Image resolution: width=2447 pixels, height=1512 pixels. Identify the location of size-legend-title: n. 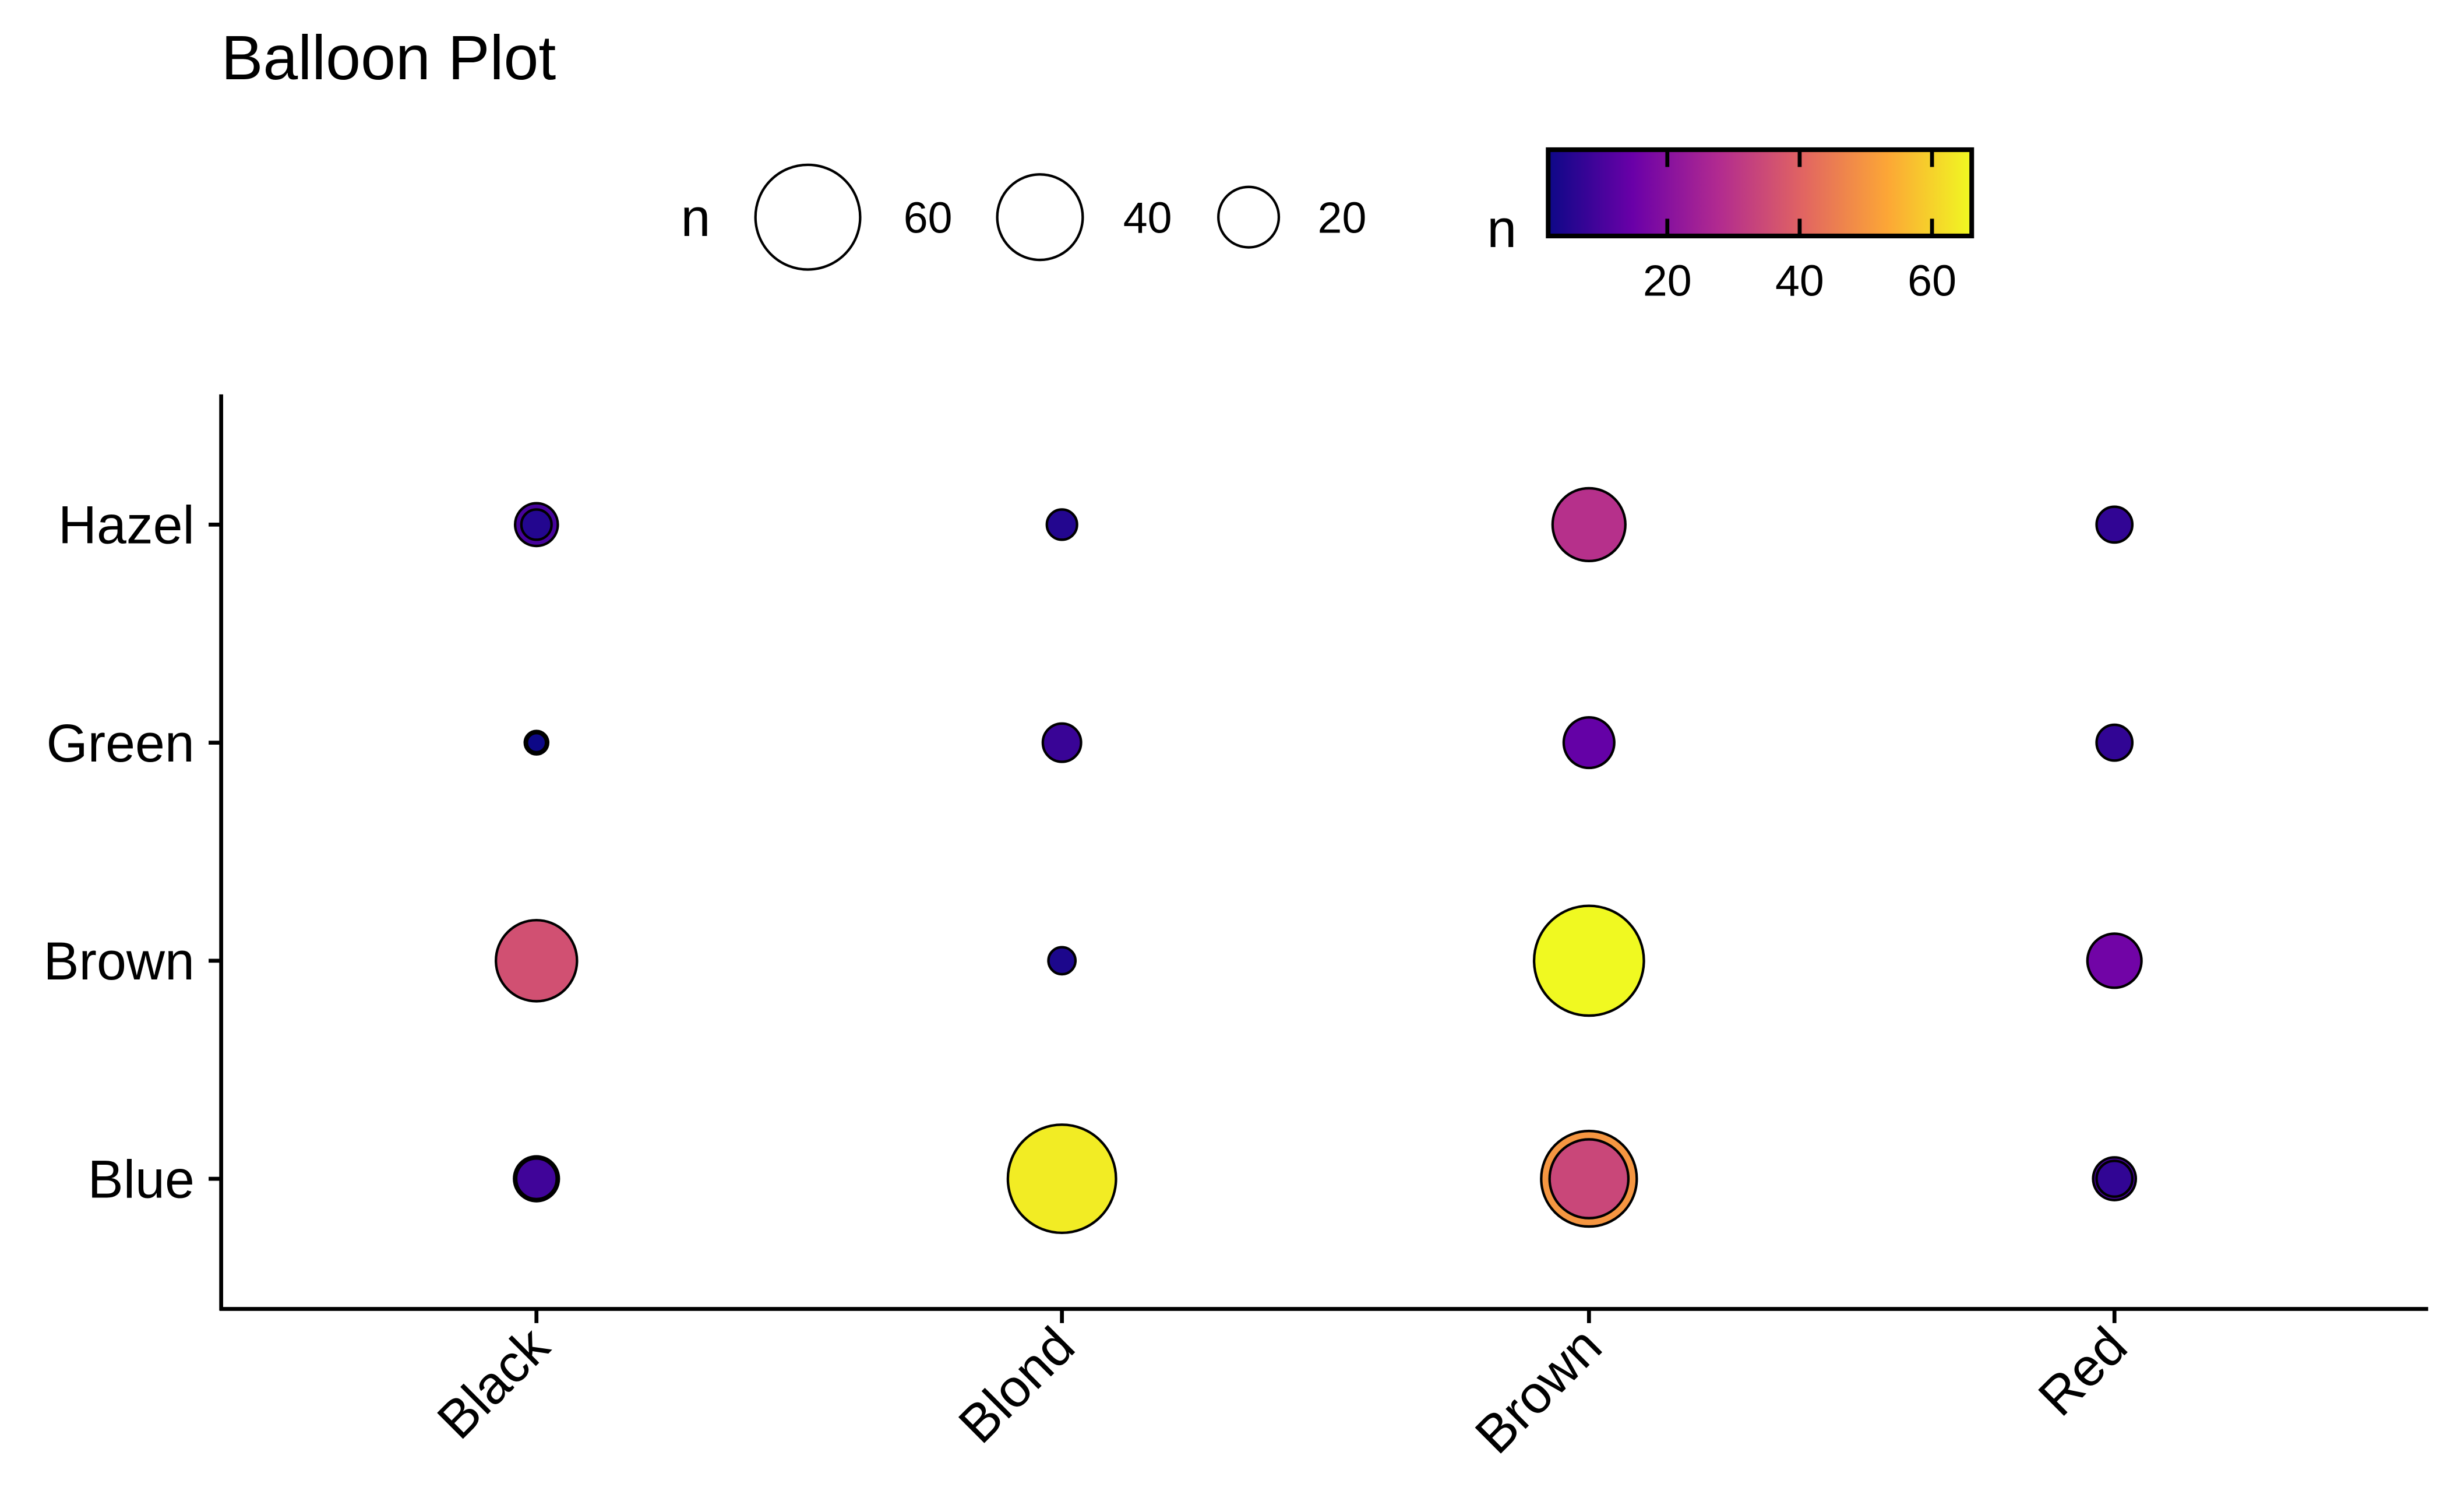
(695, 218).